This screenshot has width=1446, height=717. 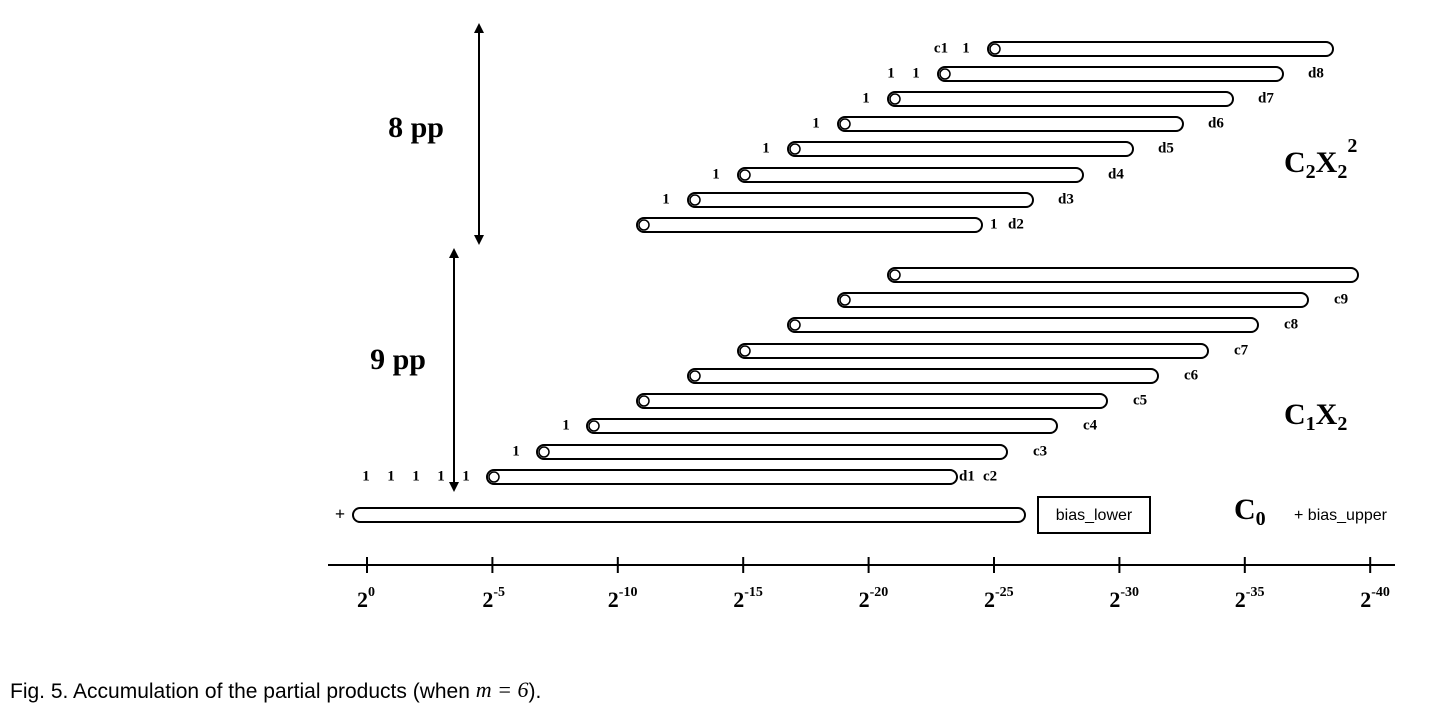 I want to click on bias-box, so click(x=1094, y=515).